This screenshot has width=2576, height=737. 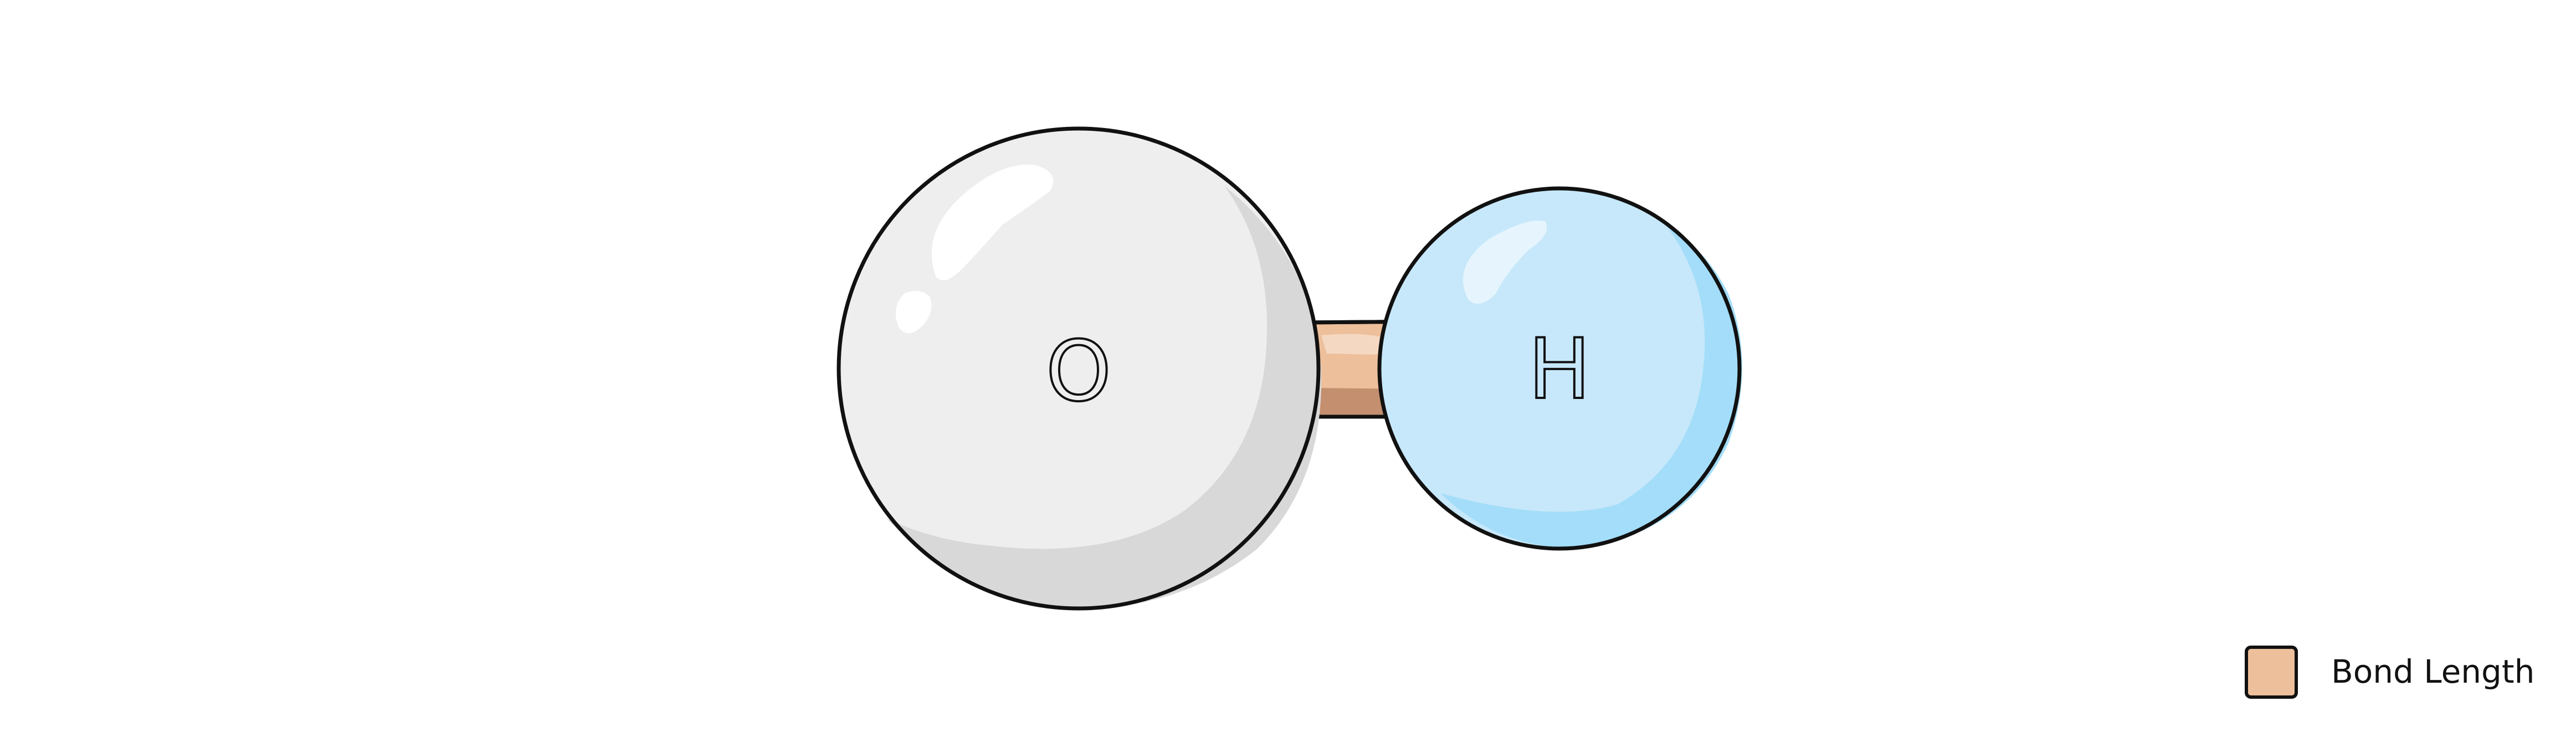 I want to click on oxygen-atom: O, so click(x=1079, y=368).